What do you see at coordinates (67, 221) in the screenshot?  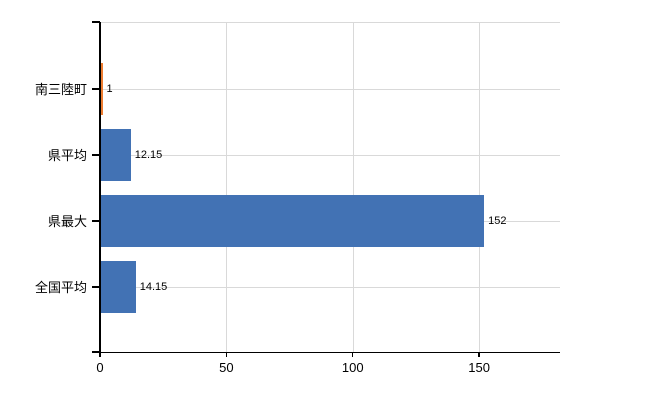 I see `category-label: 県最大` at bounding box center [67, 221].